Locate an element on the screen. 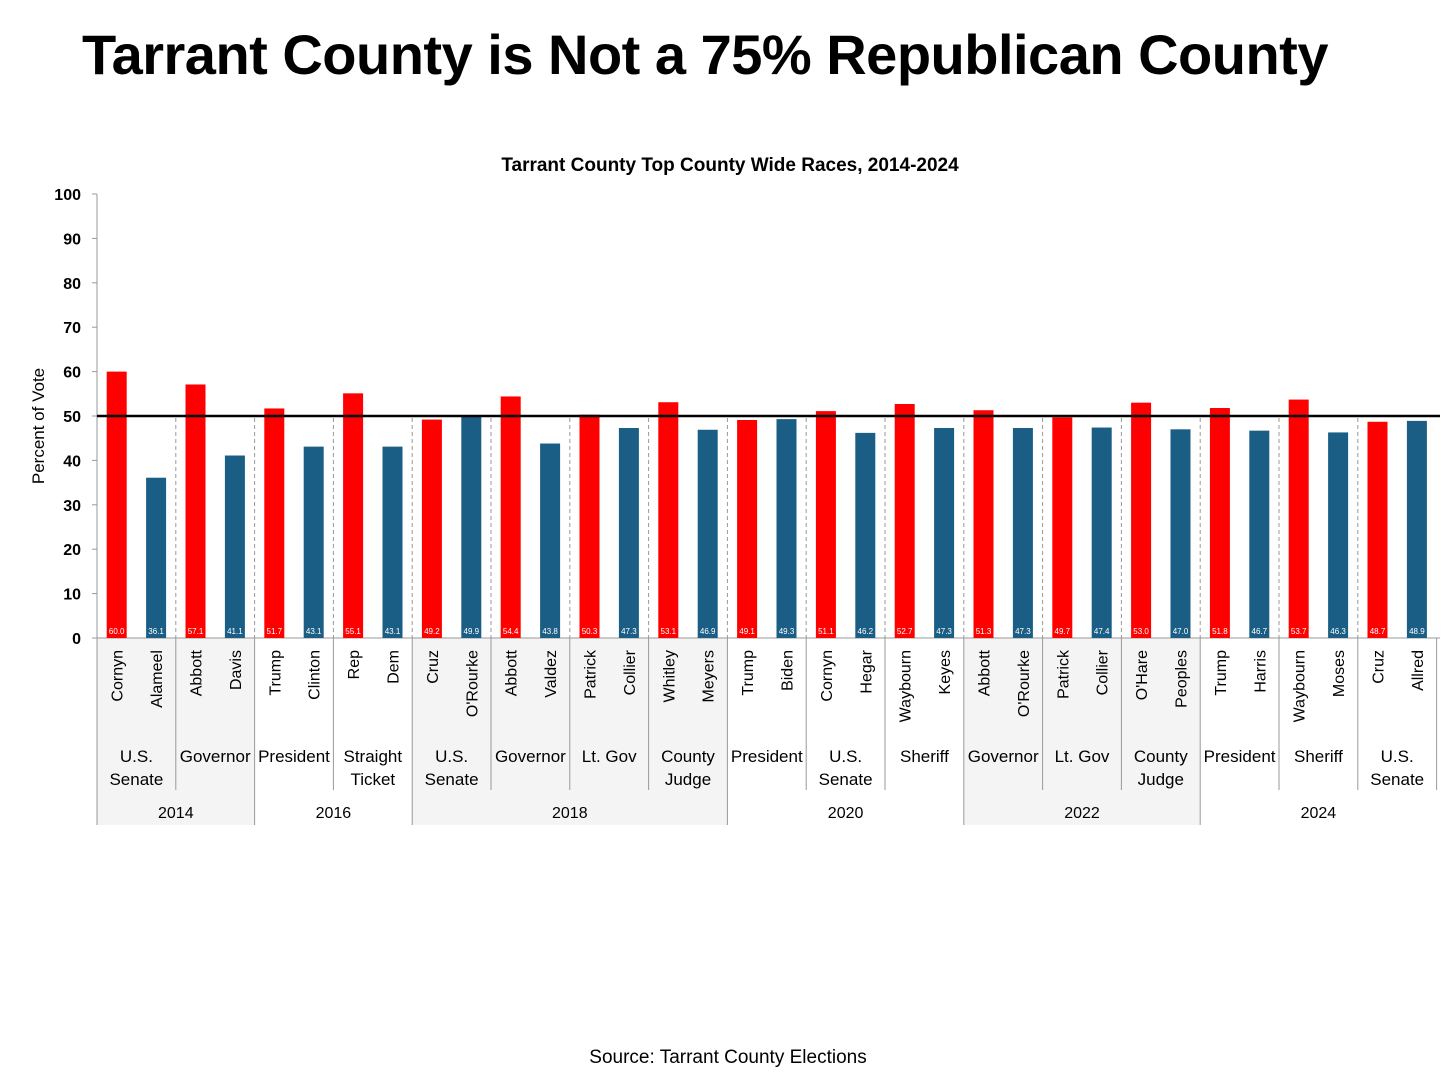 The image size is (1456, 1092). candidate-label: Davis is located at coordinates (236, 670).